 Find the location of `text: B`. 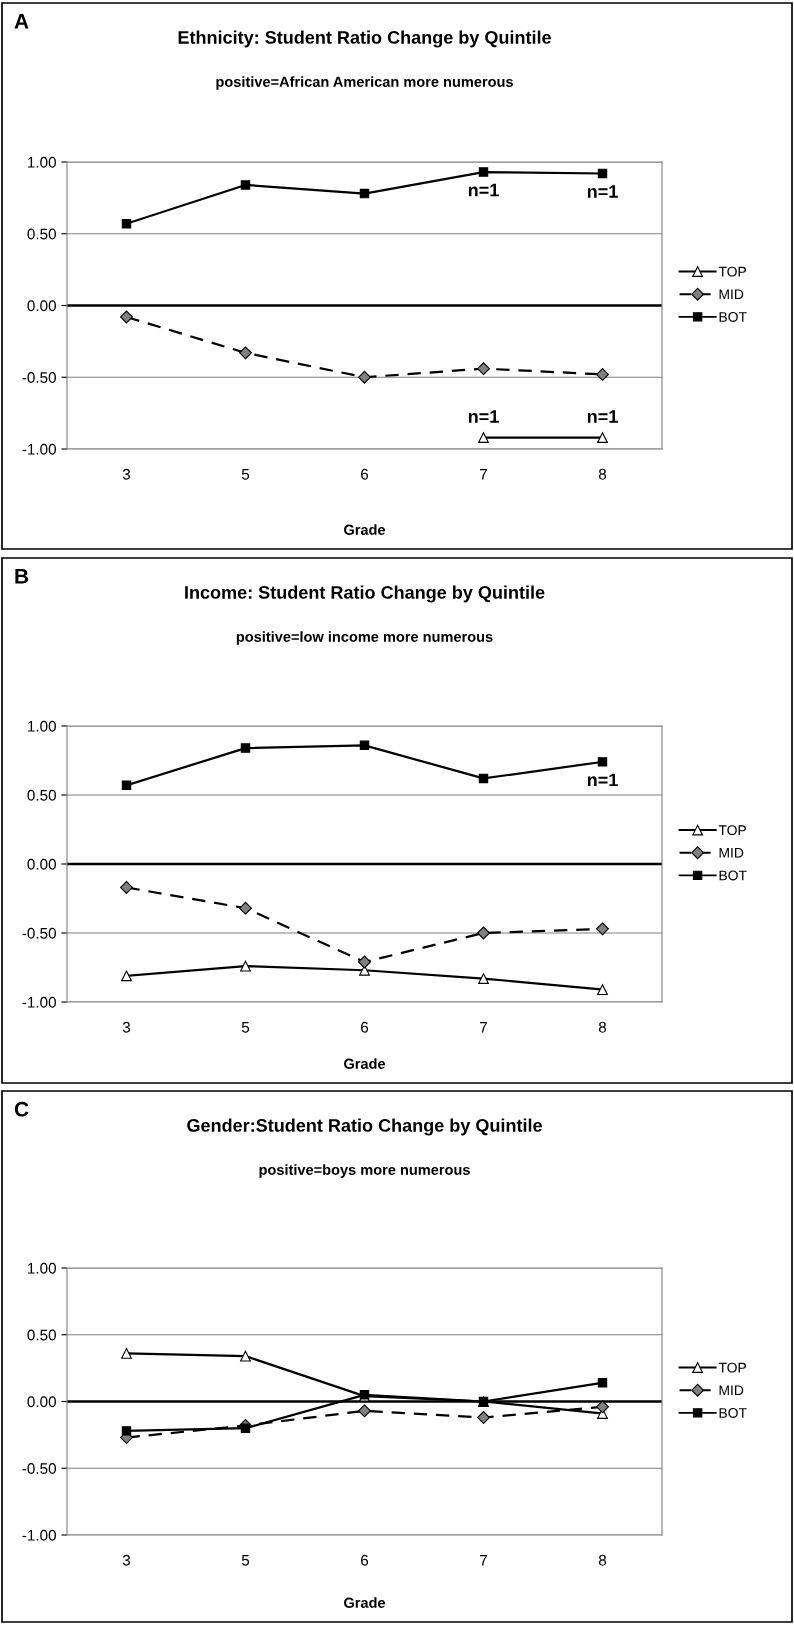

text: B is located at coordinates (22, 576).